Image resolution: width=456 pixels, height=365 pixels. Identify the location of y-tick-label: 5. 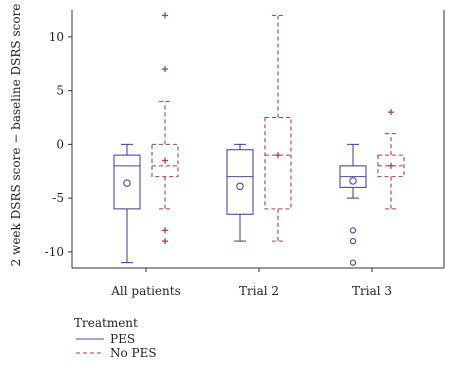
(60, 91).